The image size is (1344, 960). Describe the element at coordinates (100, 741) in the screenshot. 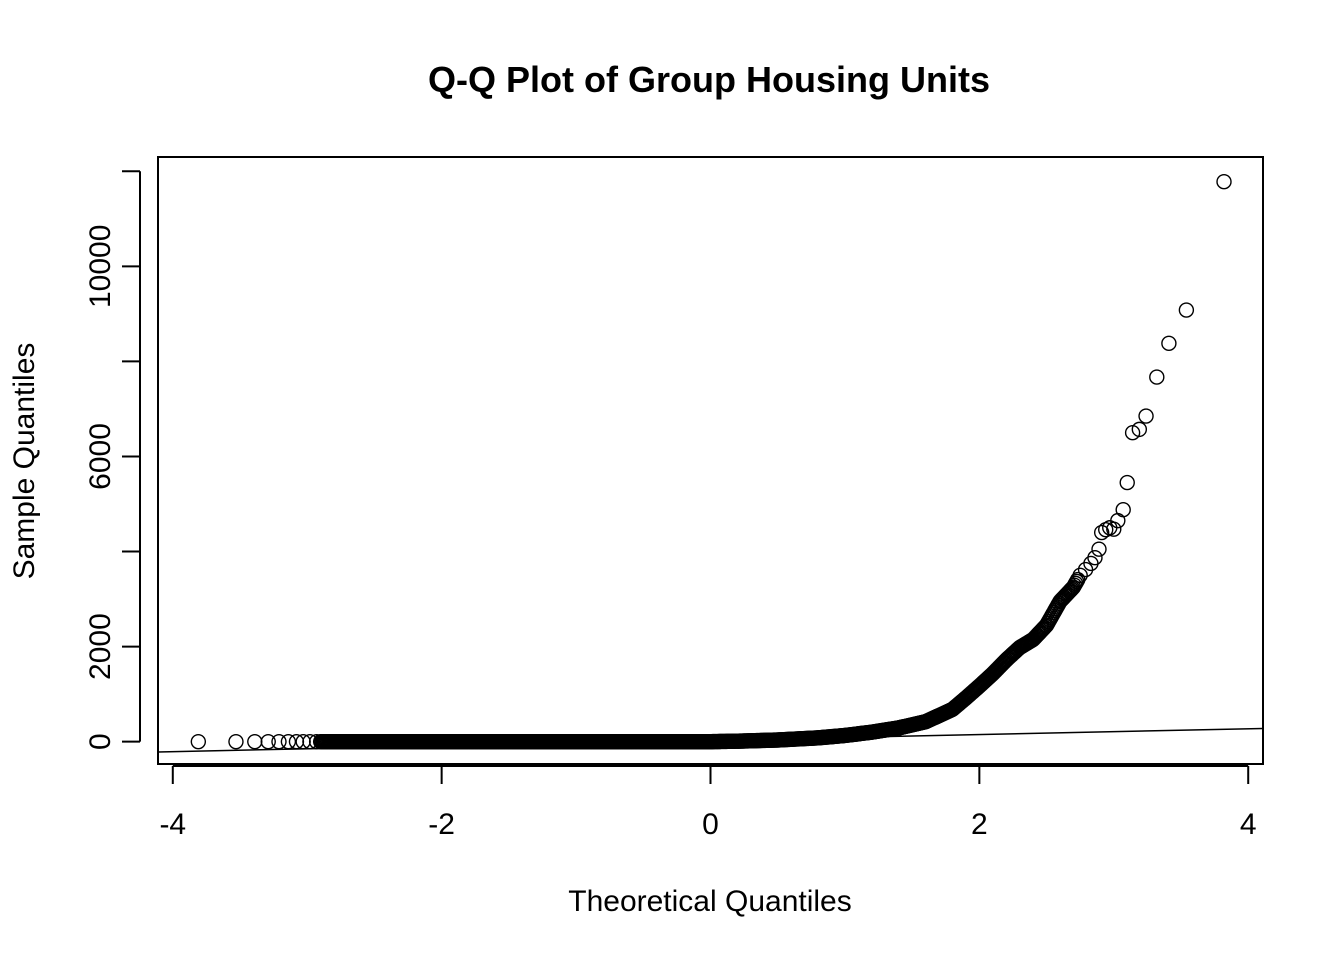

I see `y-tick-label: 0` at that location.